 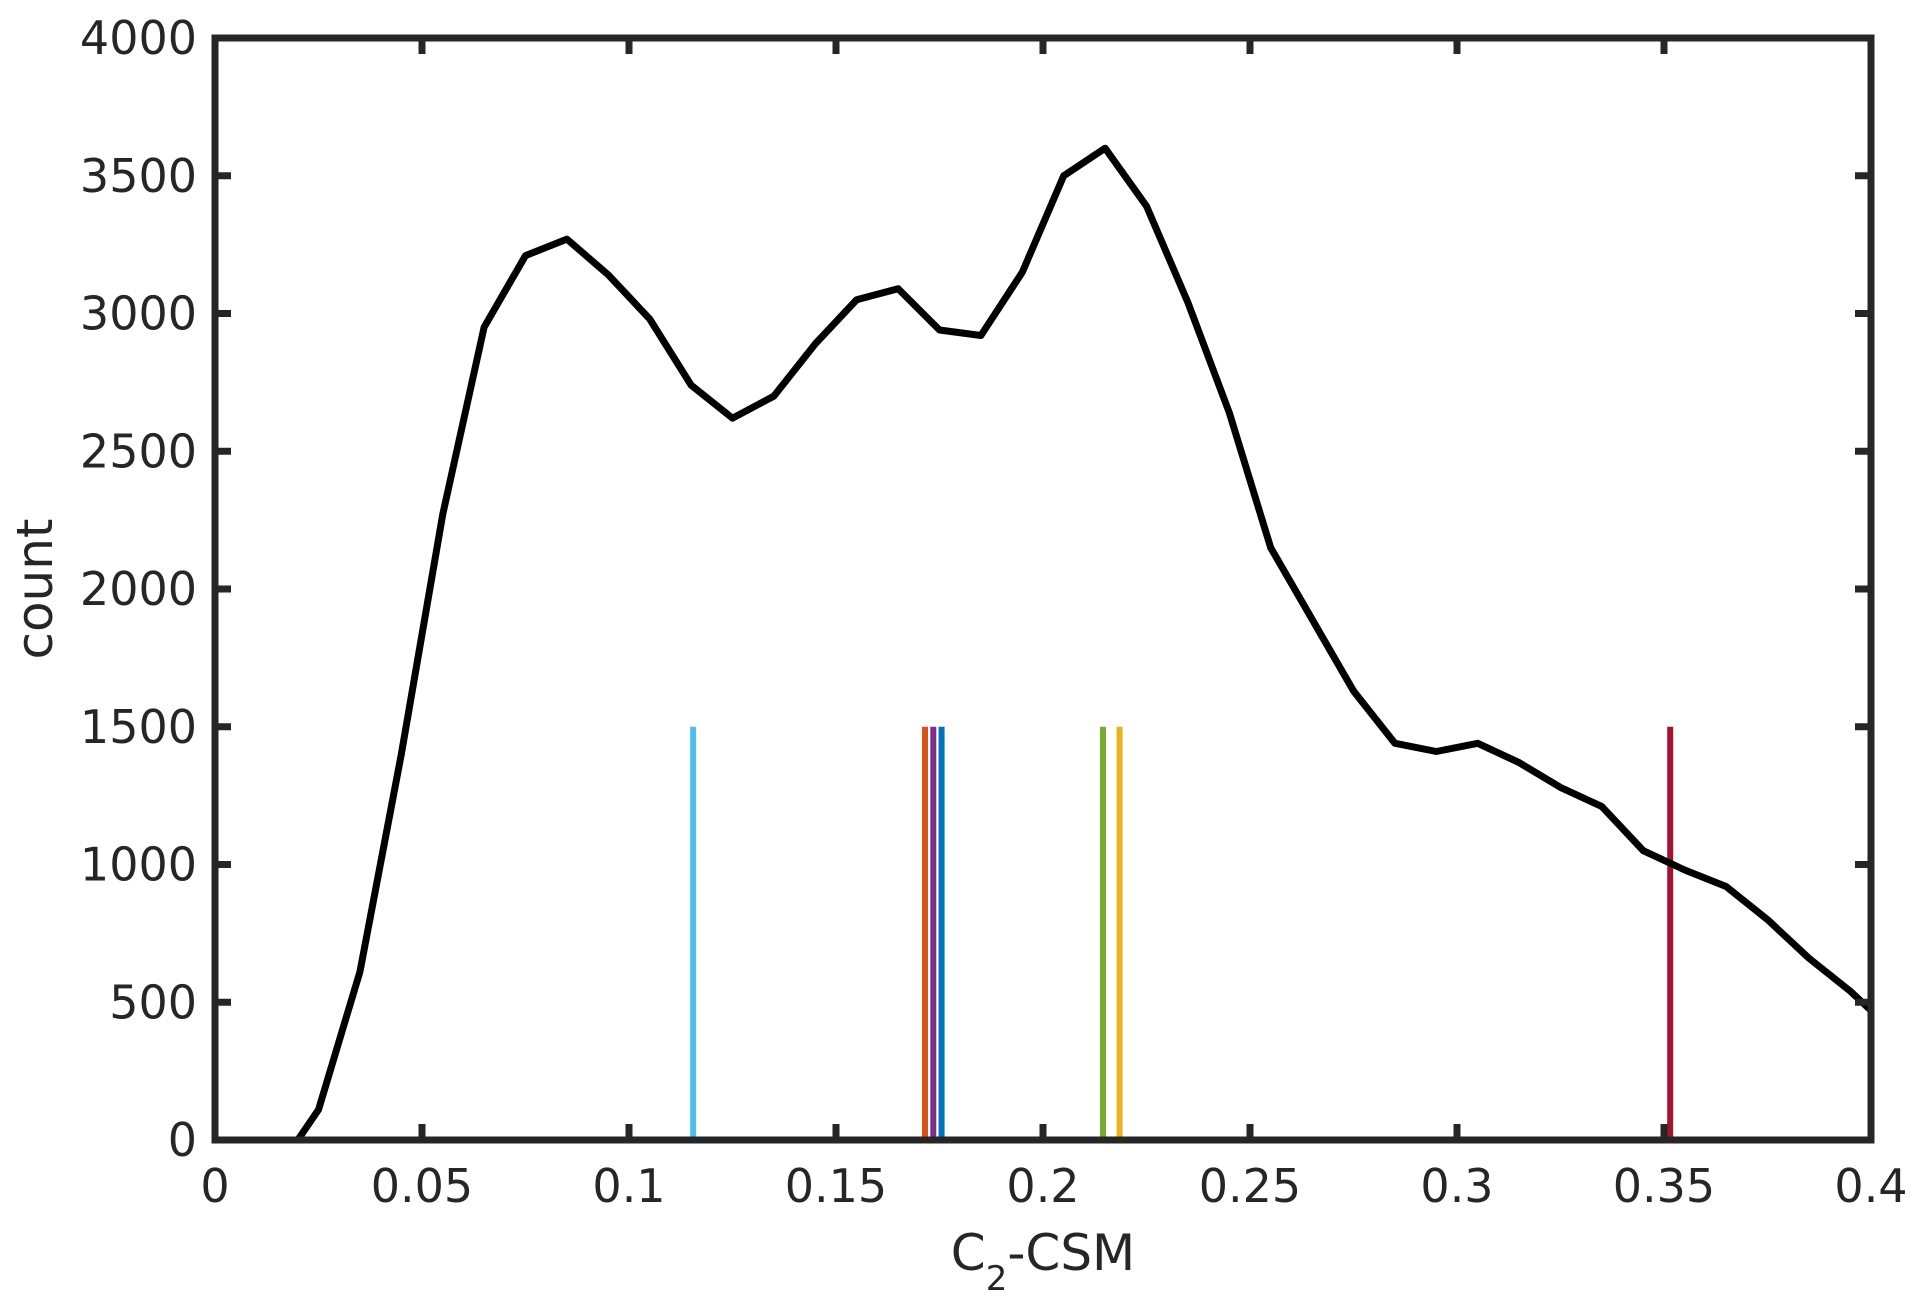 I want to click on x-tick-label: 0, so click(x=214, y=1186).